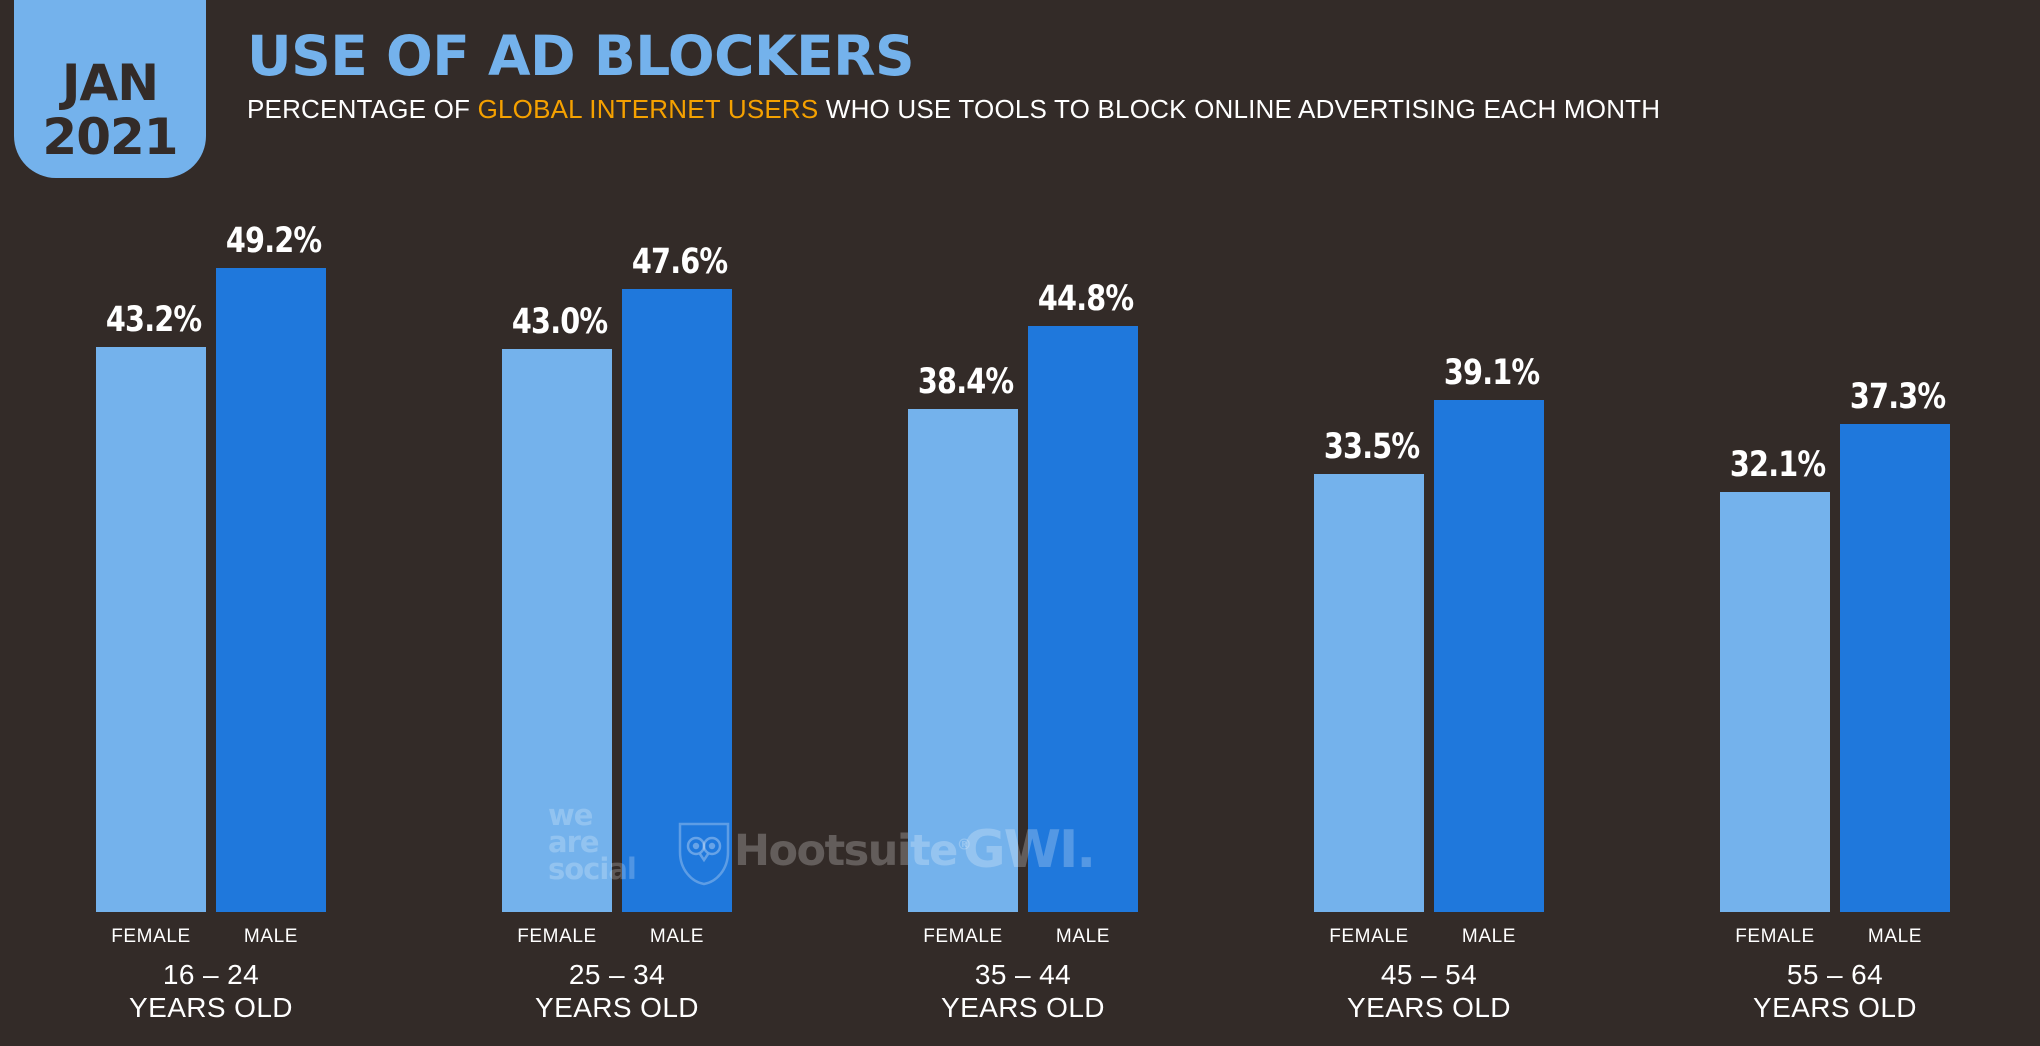  I want to click on value-label-male-group-5: 37.3%, so click(1897, 397).